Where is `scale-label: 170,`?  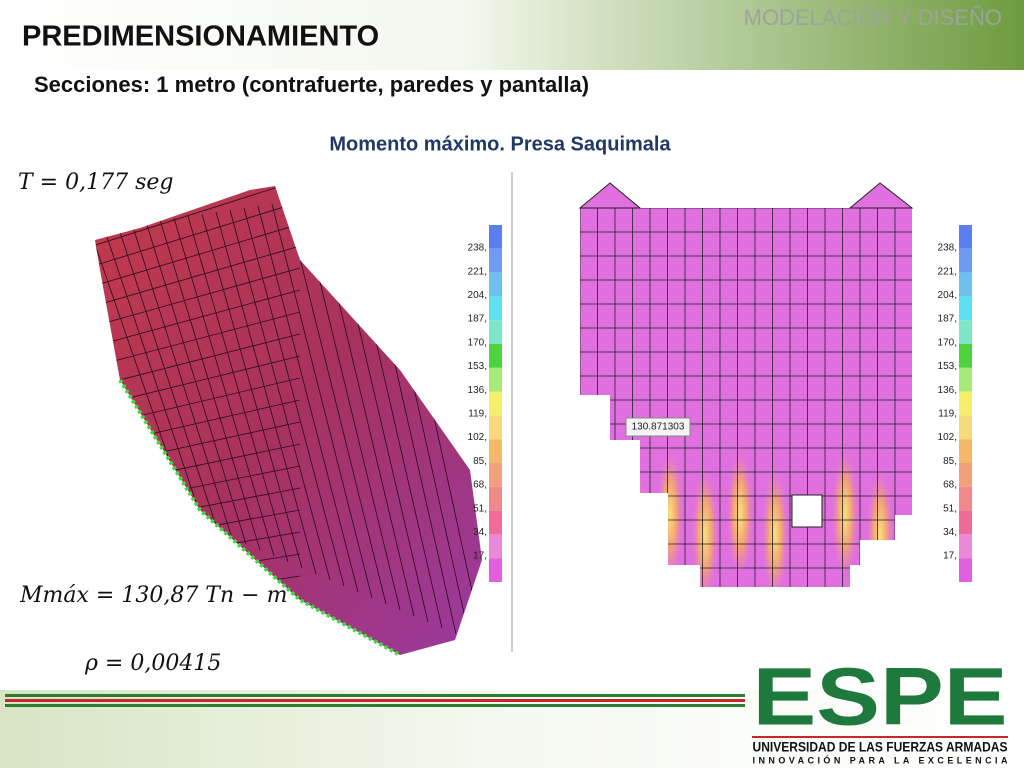
scale-label: 170, is located at coordinates (477, 342).